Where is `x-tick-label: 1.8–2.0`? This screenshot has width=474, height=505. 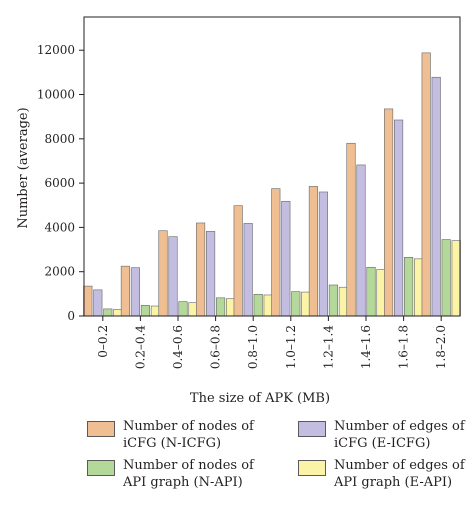
x-tick-label: 1.8–2.0 is located at coordinates (441, 347).